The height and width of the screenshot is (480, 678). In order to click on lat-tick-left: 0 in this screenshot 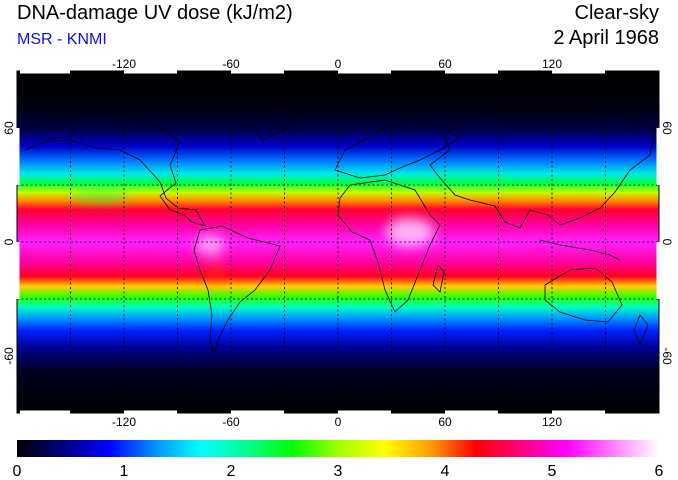, I will do `click(9, 241)`.